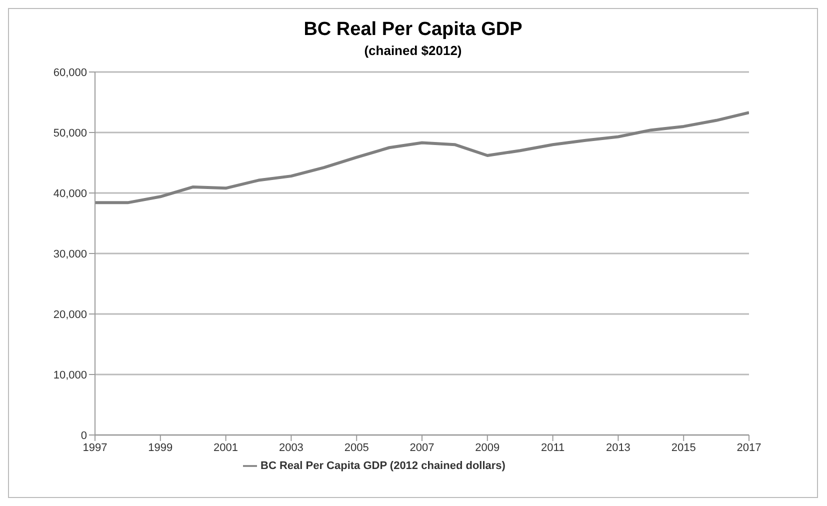  Describe the element at coordinates (749, 448) in the screenshot. I see `x-tick-label: 2017` at that location.